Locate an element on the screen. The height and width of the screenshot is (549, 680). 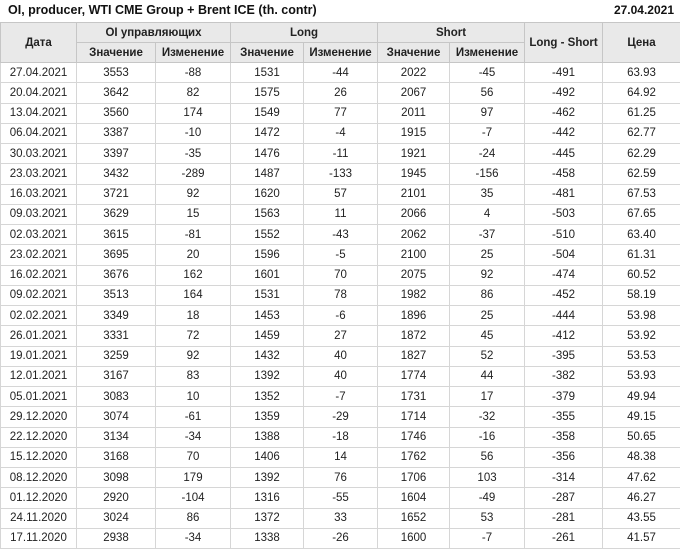
short-value-cell: 1915 is located at coordinates (414, 133).